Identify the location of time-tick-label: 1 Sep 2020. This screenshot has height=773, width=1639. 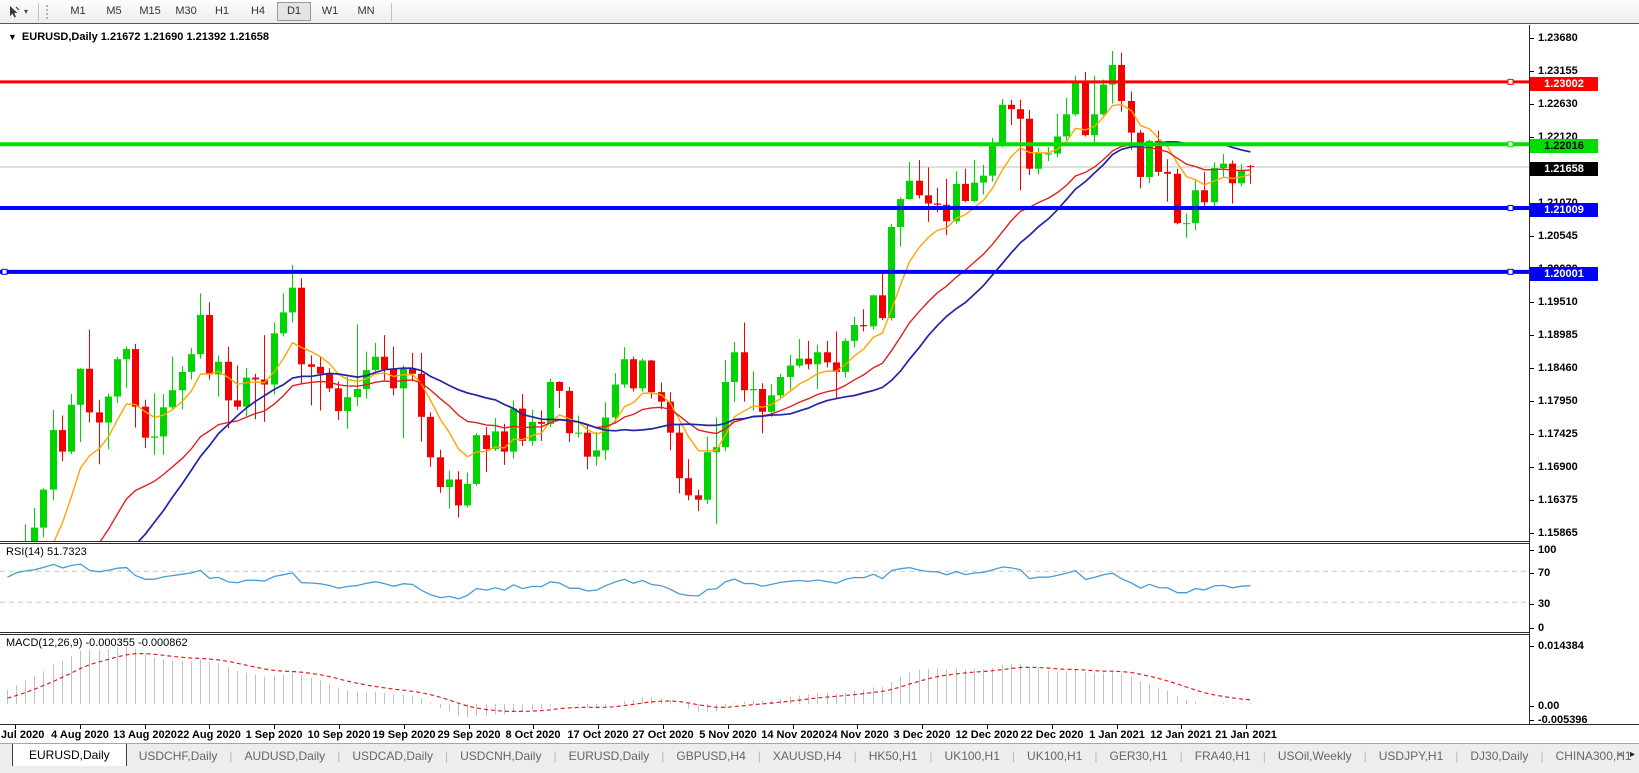
(274, 735).